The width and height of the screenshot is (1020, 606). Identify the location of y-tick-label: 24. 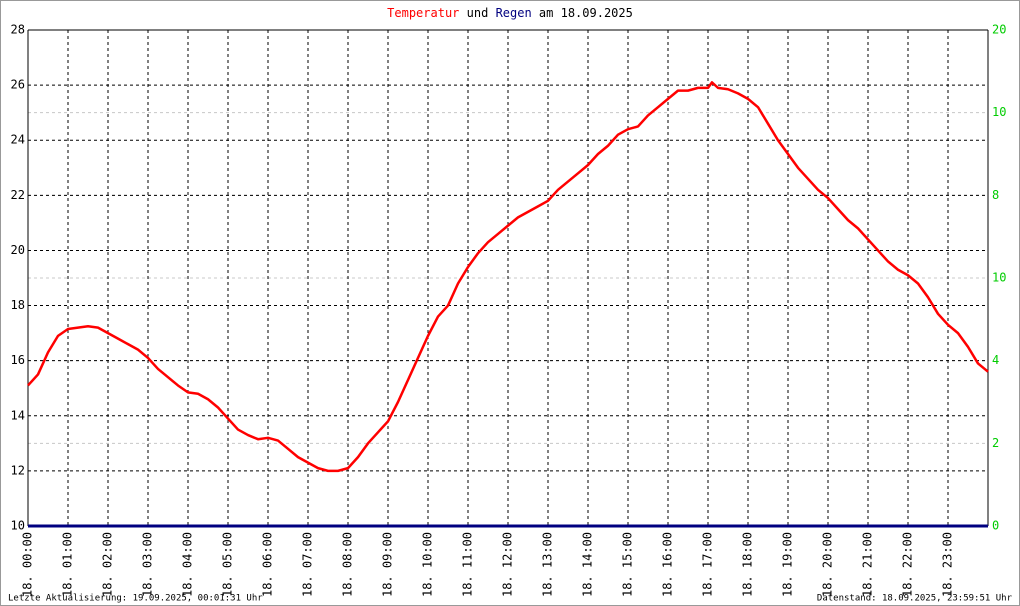
(18, 140).